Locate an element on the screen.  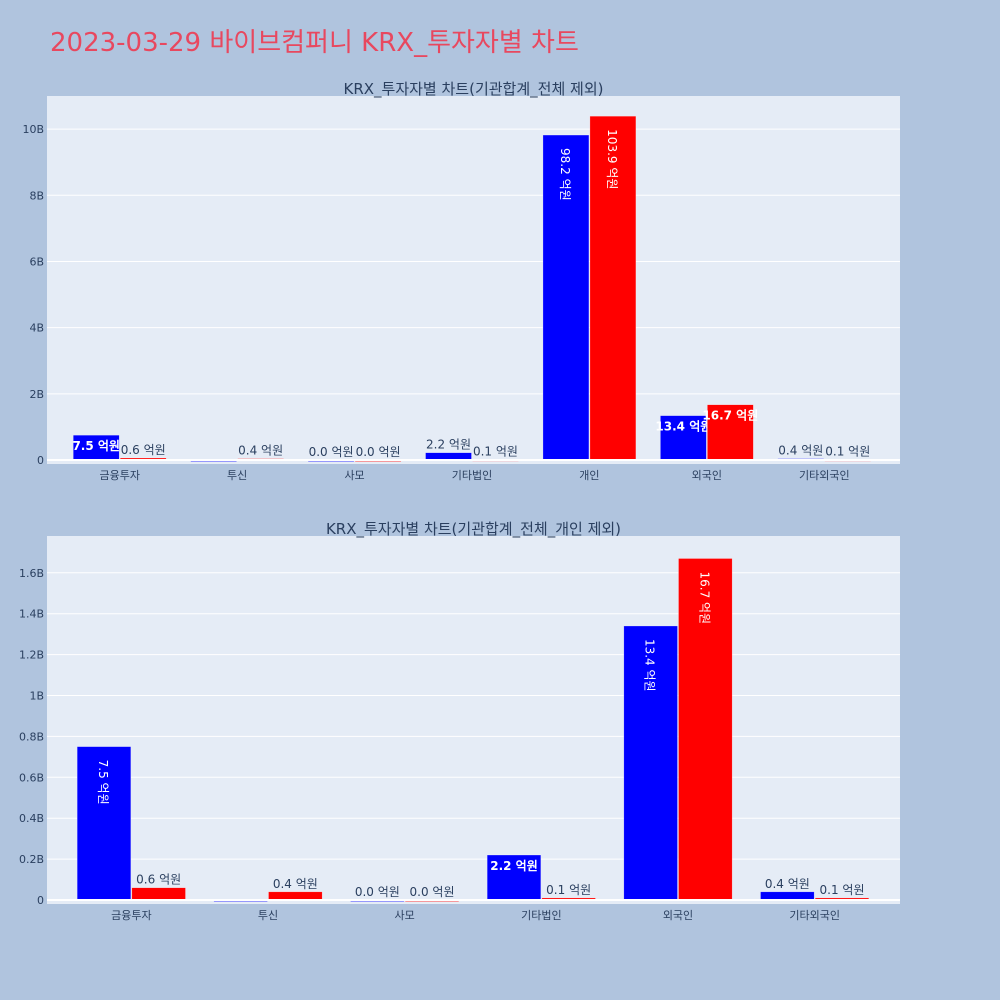
chart-title: KRX_투자자별 차트(기관합계_전체 제외) is located at coordinates (474, 89).